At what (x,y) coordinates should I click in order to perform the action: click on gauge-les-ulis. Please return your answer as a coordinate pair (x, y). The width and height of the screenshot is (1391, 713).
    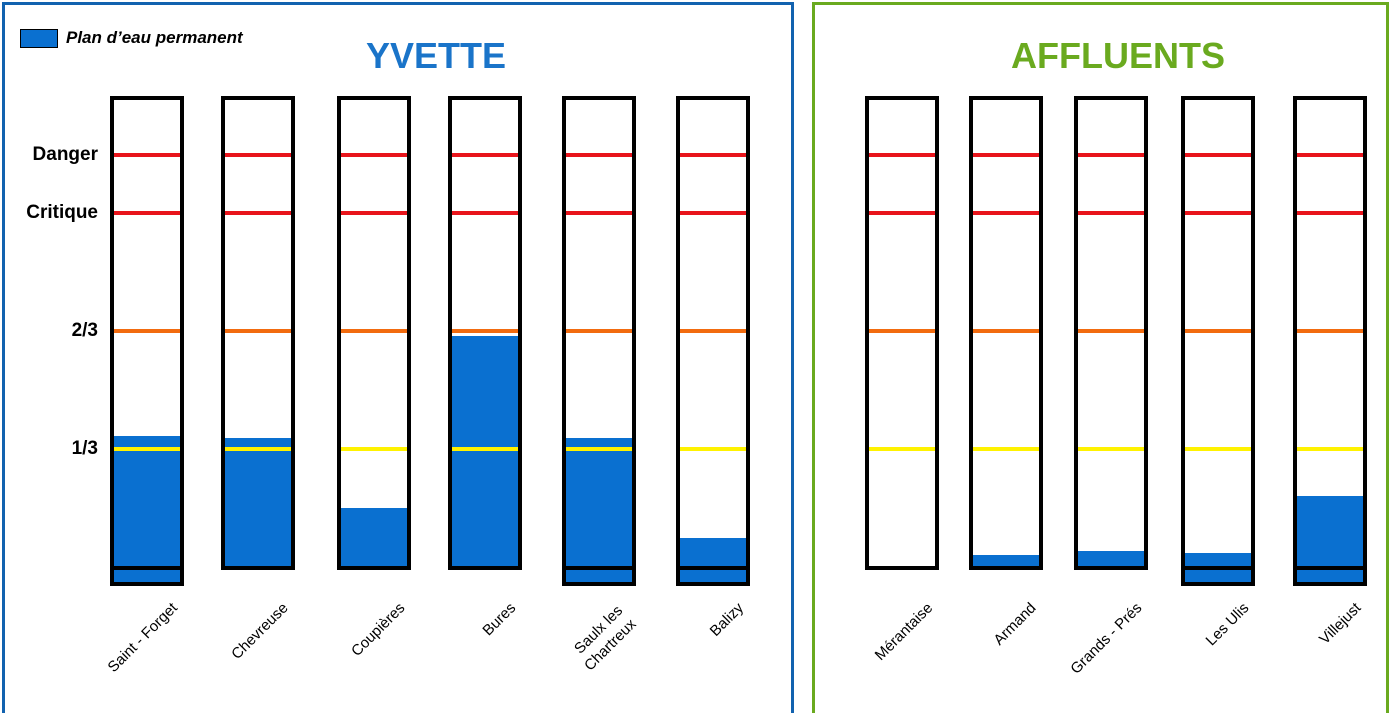
    Looking at the image, I should click on (1218, 341).